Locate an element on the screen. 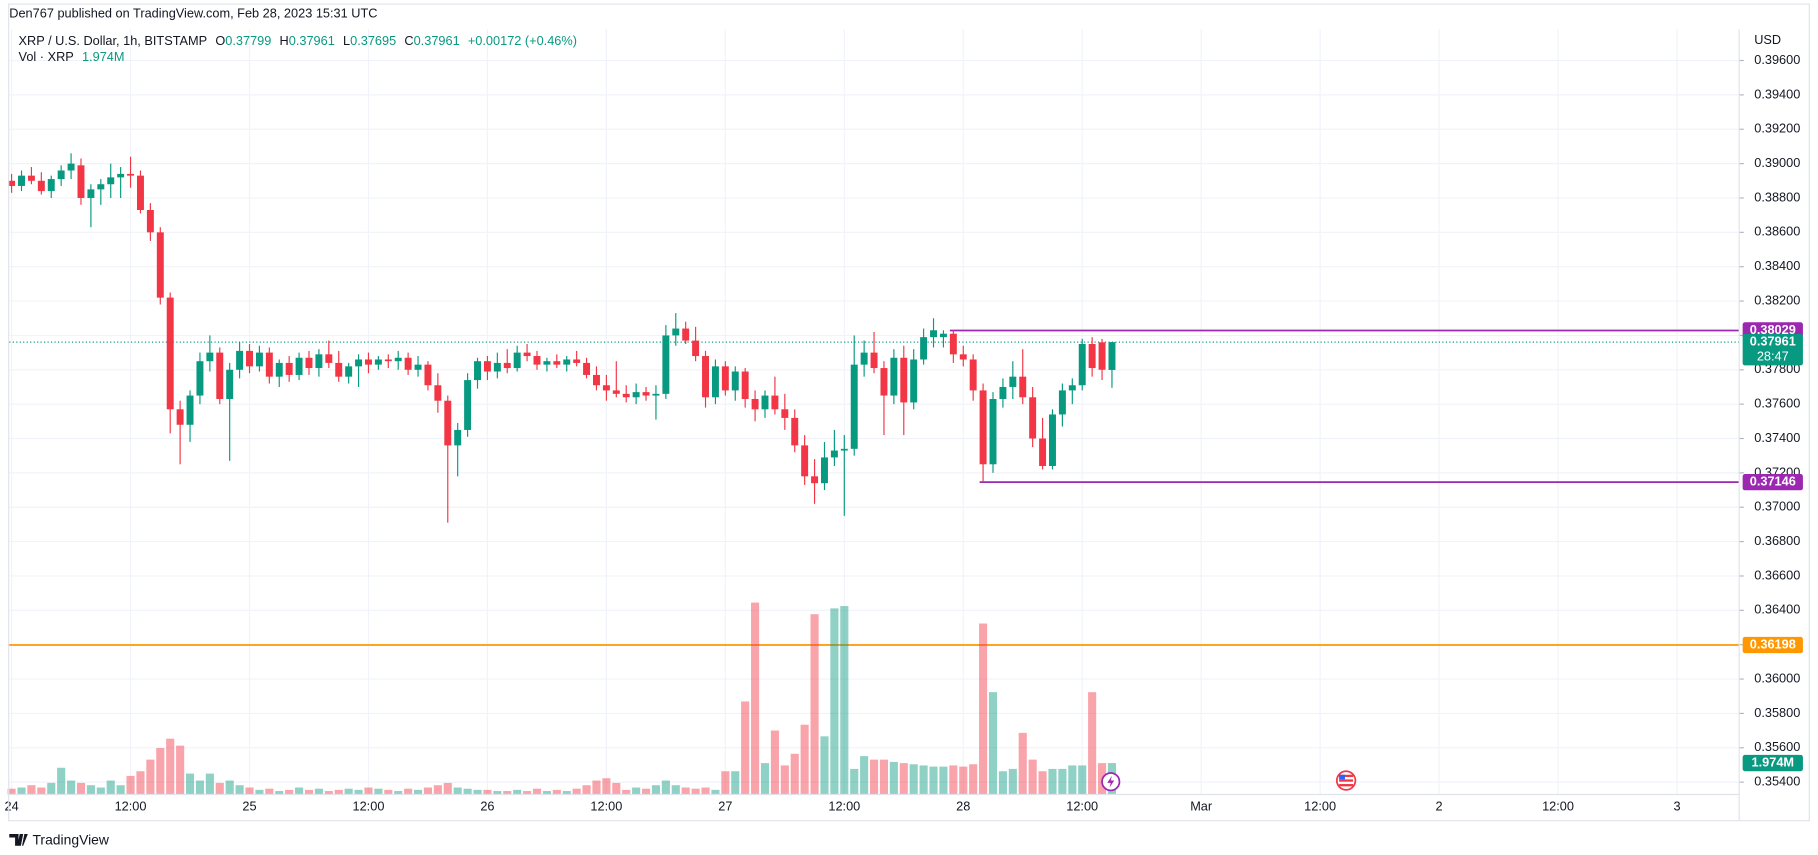  change: +0.00172 (+0.46%) is located at coordinates (522, 40).